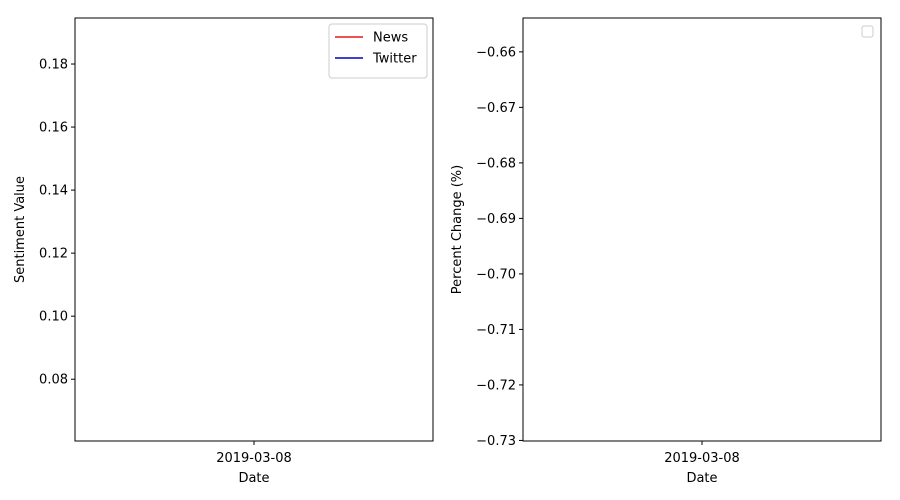  I want to click on y-tick-label: 0.18, so click(53, 65).